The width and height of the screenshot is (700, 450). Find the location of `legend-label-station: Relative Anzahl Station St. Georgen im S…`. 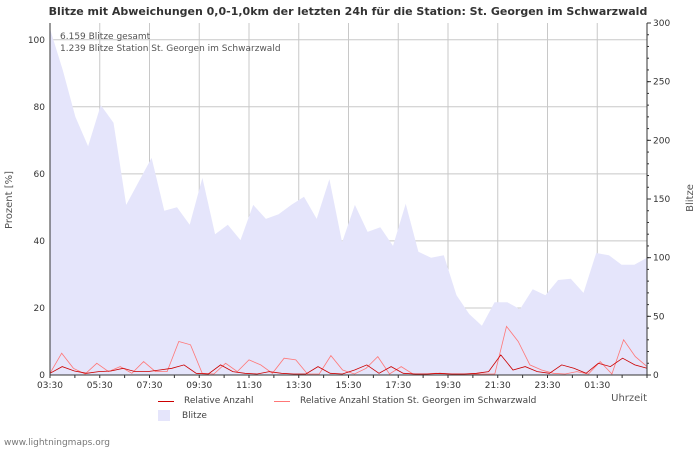

legend-label-station: Relative Anzahl Station St. Georgen im S… is located at coordinates (418, 401).